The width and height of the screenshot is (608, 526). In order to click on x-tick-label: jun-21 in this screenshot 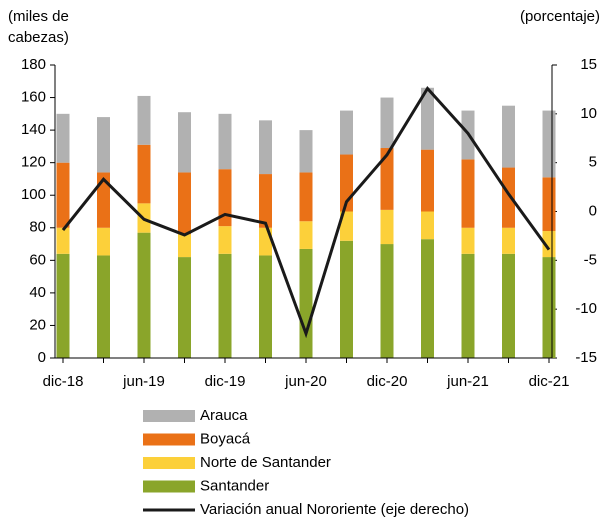, I will do `click(467, 381)`.